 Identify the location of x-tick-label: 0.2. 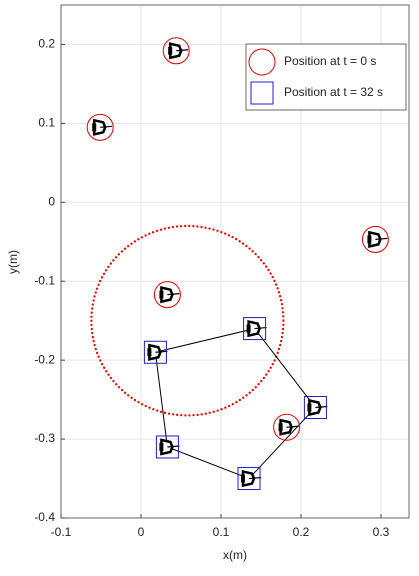
(301, 532).